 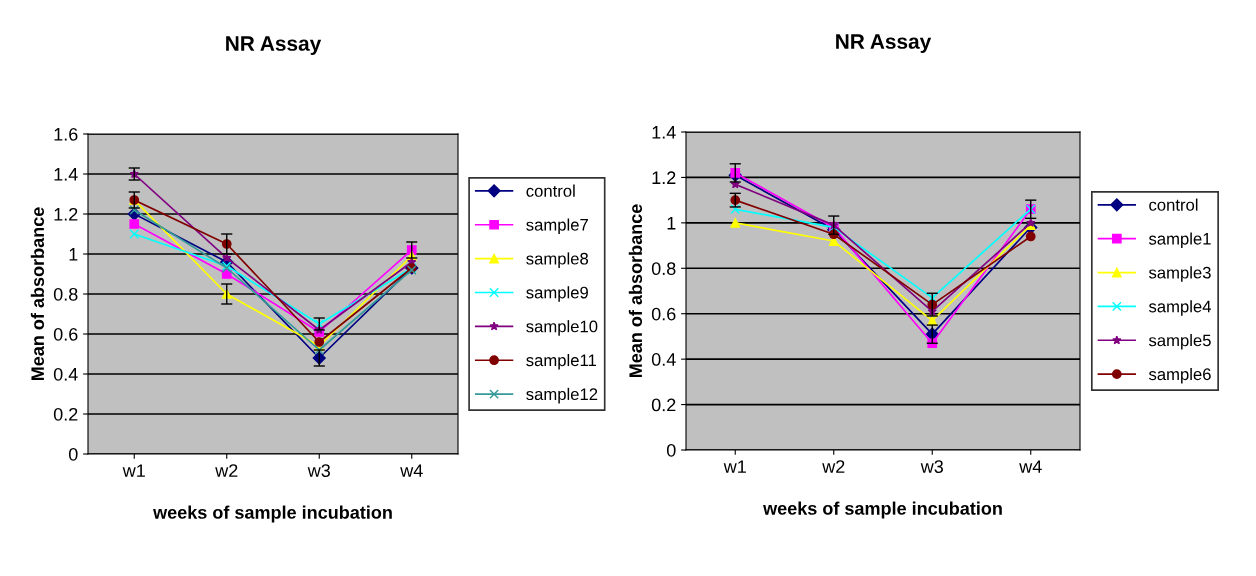 I want to click on legend-label: sample10, so click(x=562, y=328).